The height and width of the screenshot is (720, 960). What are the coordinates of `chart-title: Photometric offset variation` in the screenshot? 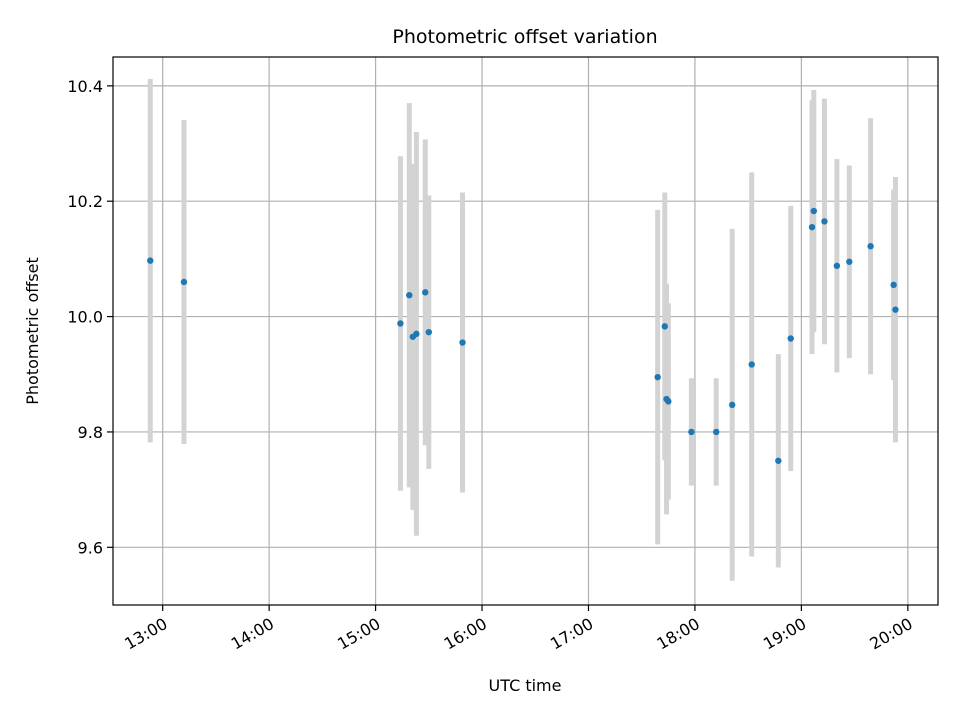 It's located at (524, 37).